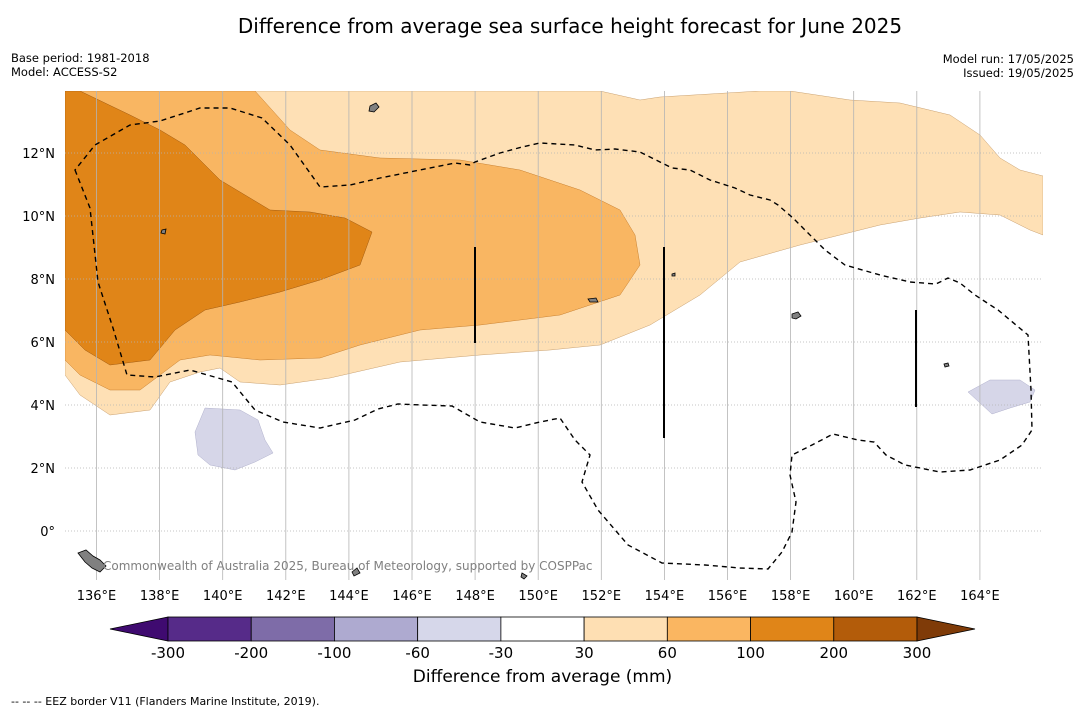 This screenshot has height=713, width=1085. I want to click on lon-tick-label: 160°E, so click(854, 596).